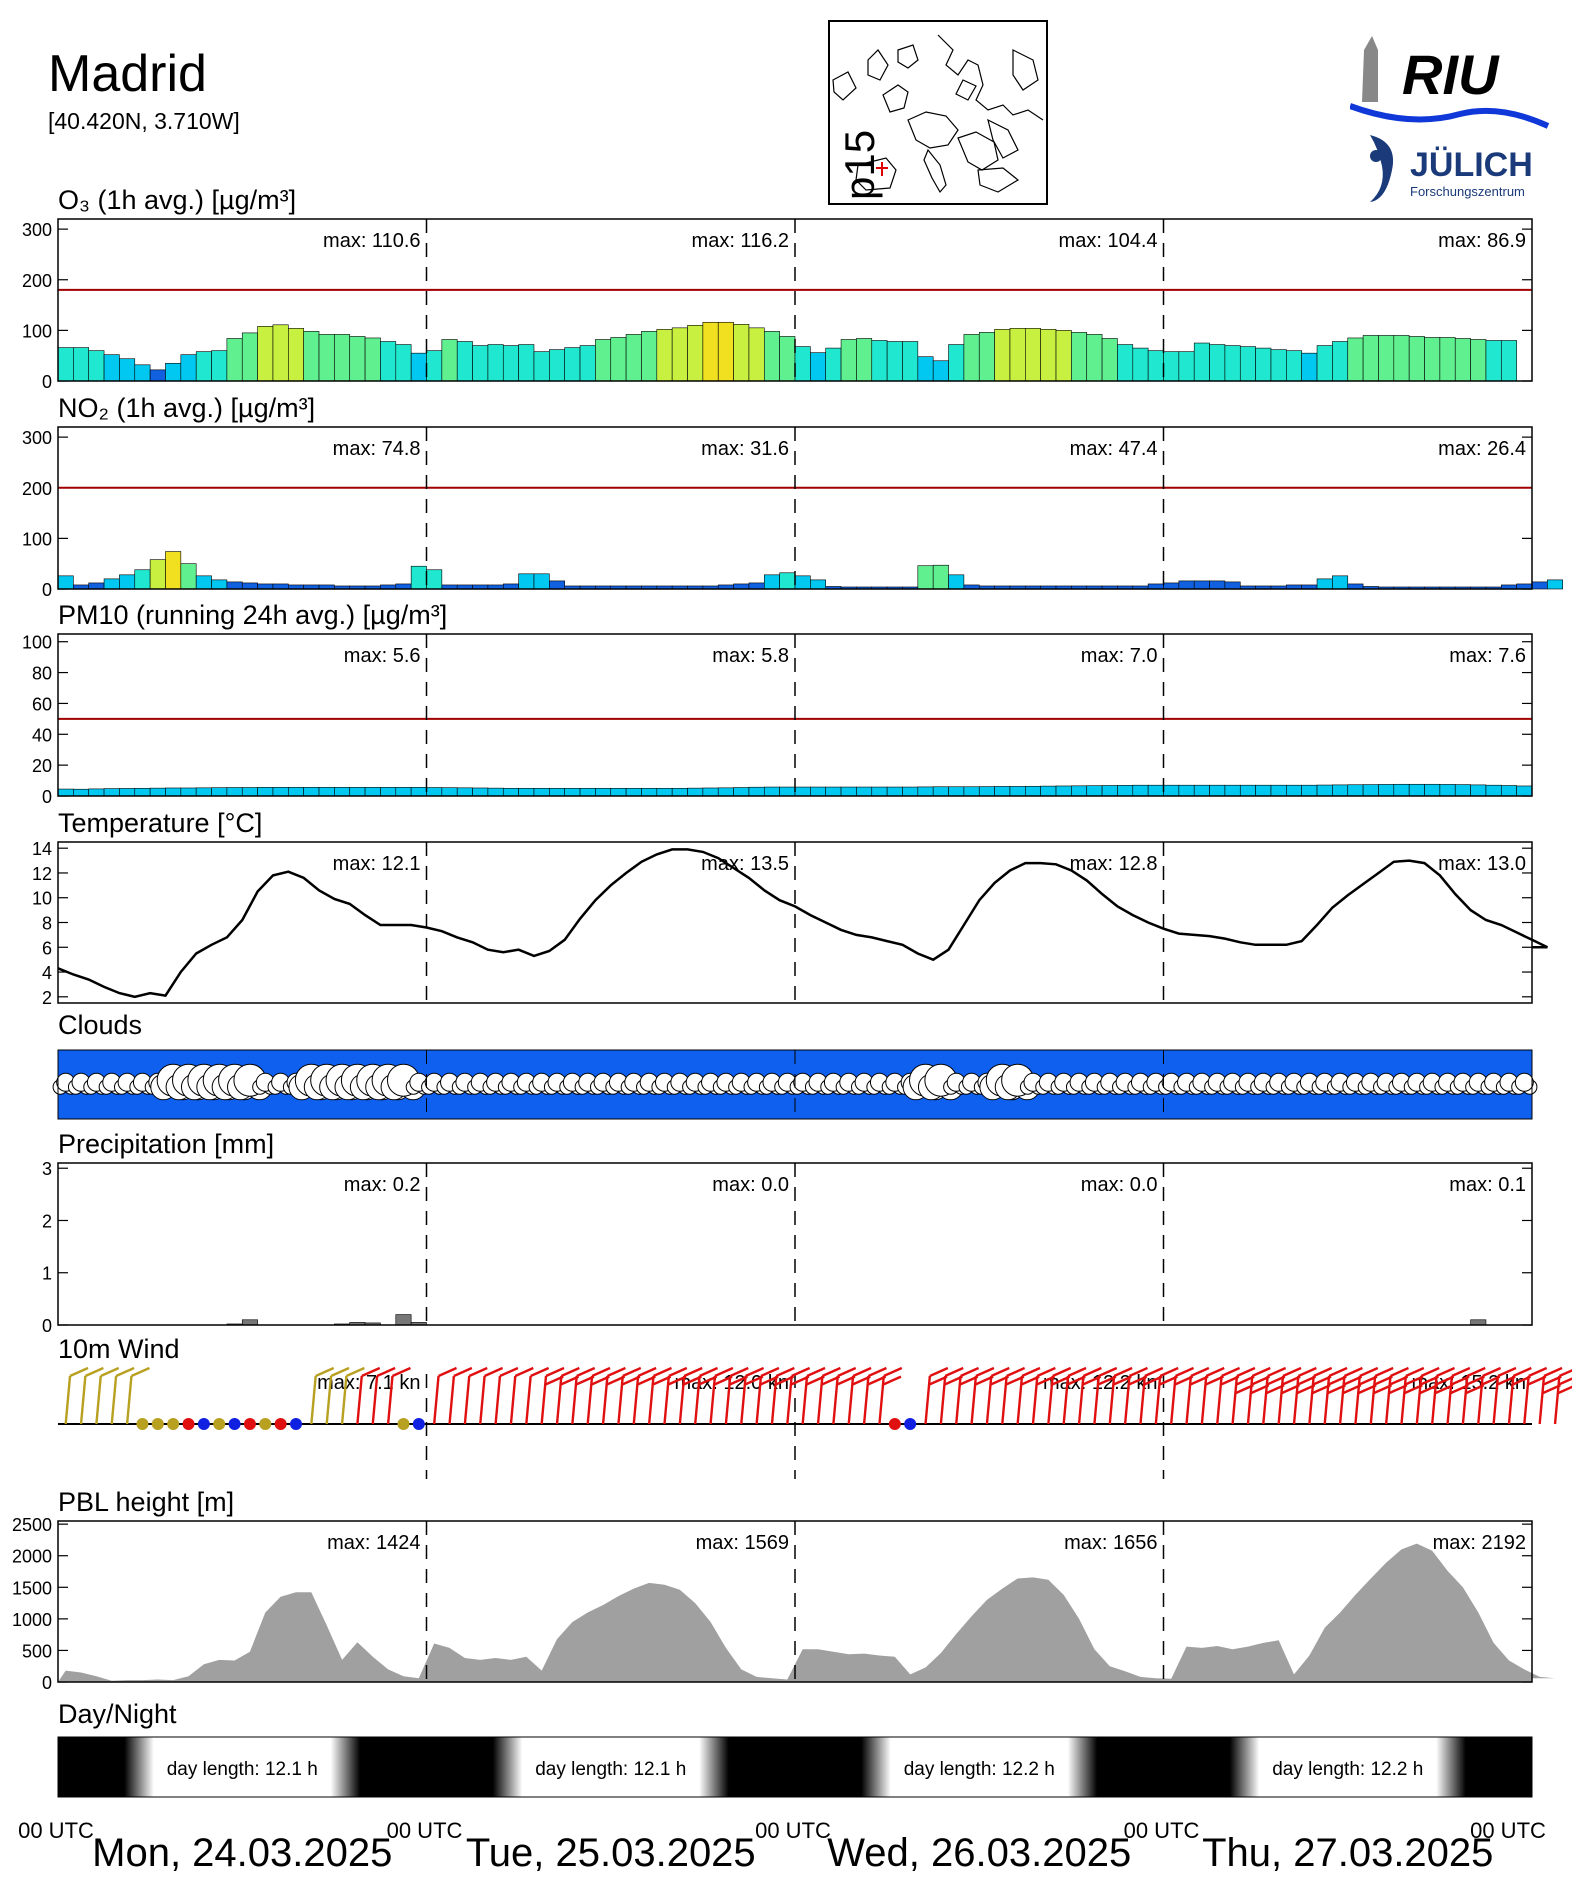  Describe the element at coordinates (32, 1588) in the screenshot. I see `pbl-ytick-label: 1500` at that location.